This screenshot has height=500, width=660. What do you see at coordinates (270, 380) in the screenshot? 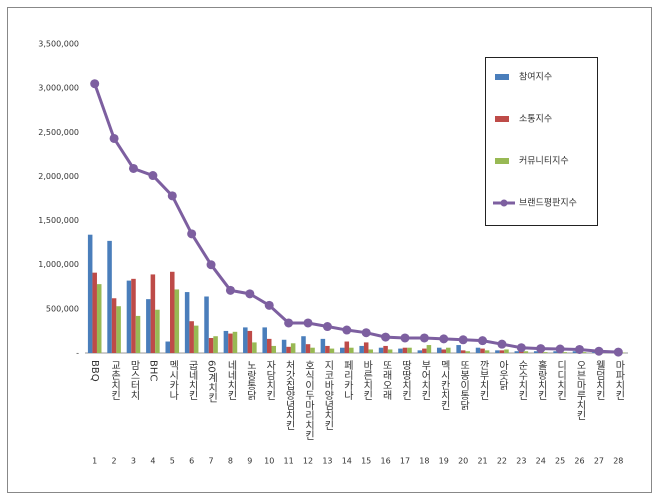
I see `x-tick-label: 자담치킨` at bounding box center [270, 380].